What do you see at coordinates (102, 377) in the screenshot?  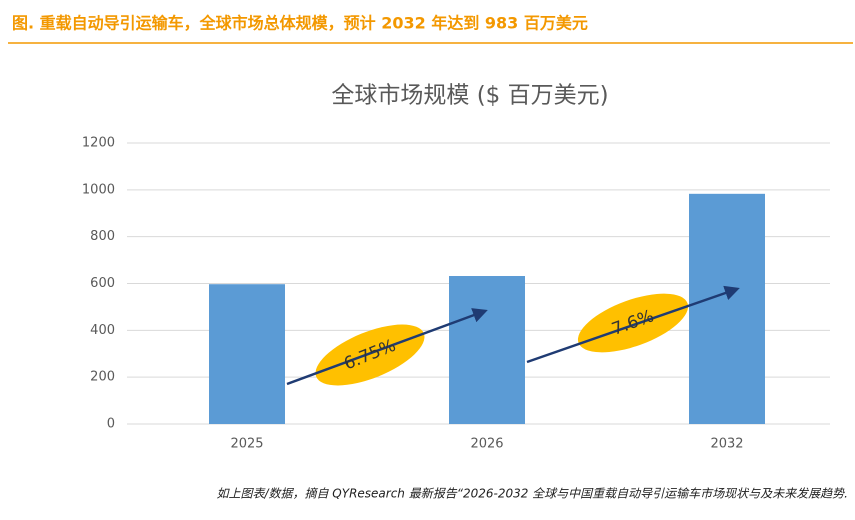 I see `y-tick-label: 200` at bounding box center [102, 377].